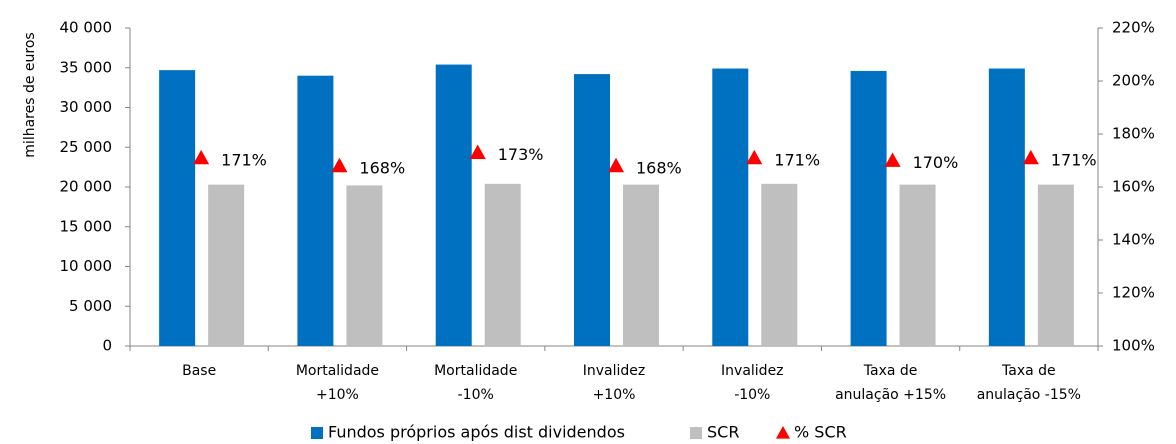 This screenshot has height=444, width=1176. What do you see at coordinates (723, 432) in the screenshot?
I see `legend-label: SCR` at bounding box center [723, 432].